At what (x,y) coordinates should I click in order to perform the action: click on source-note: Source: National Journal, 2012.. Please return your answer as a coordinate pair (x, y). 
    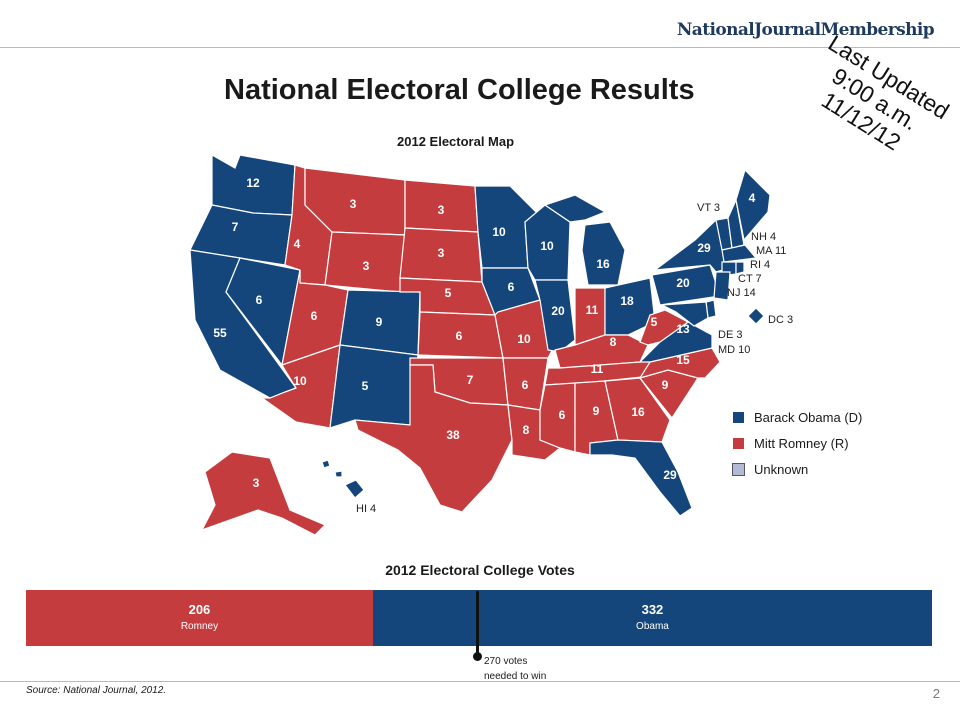
    Looking at the image, I should click on (96, 690).